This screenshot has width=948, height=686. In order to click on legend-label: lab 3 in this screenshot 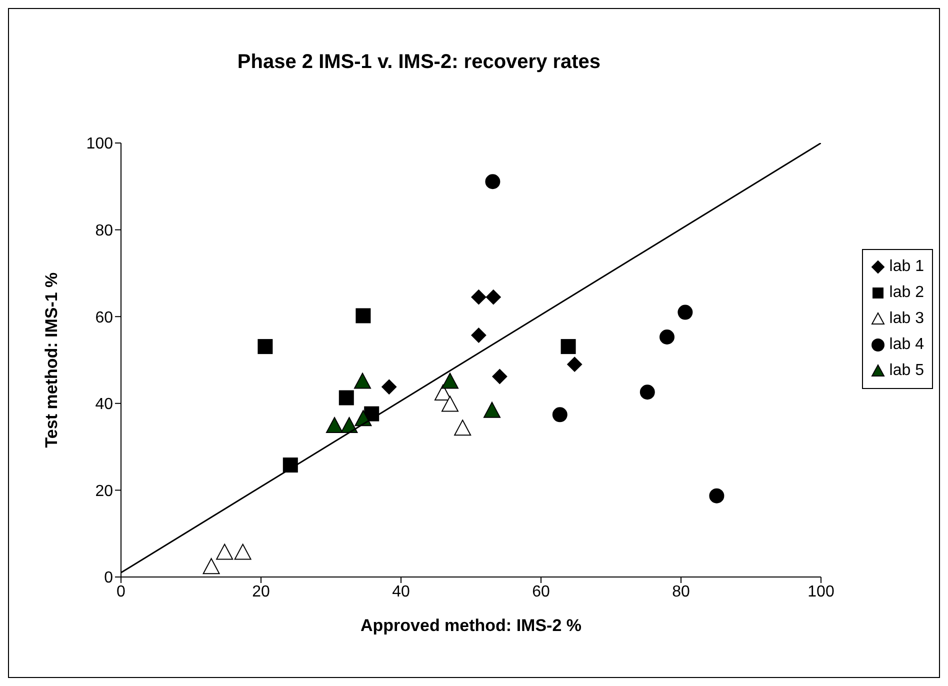, I will do `click(906, 319)`.